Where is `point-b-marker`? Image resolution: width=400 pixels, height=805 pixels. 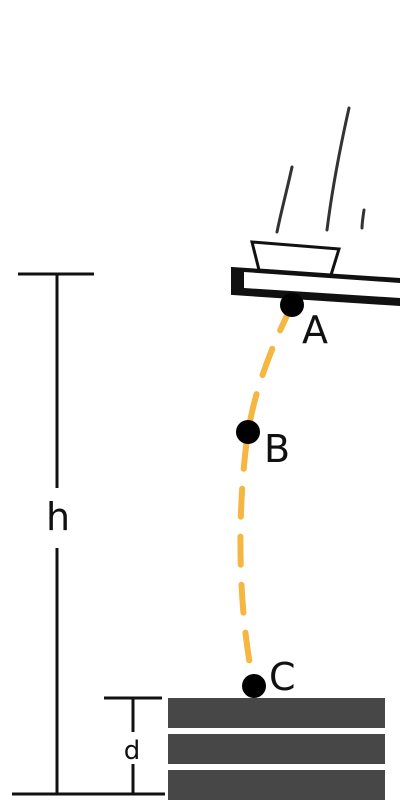 point-b-marker is located at coordinates (248, 432).